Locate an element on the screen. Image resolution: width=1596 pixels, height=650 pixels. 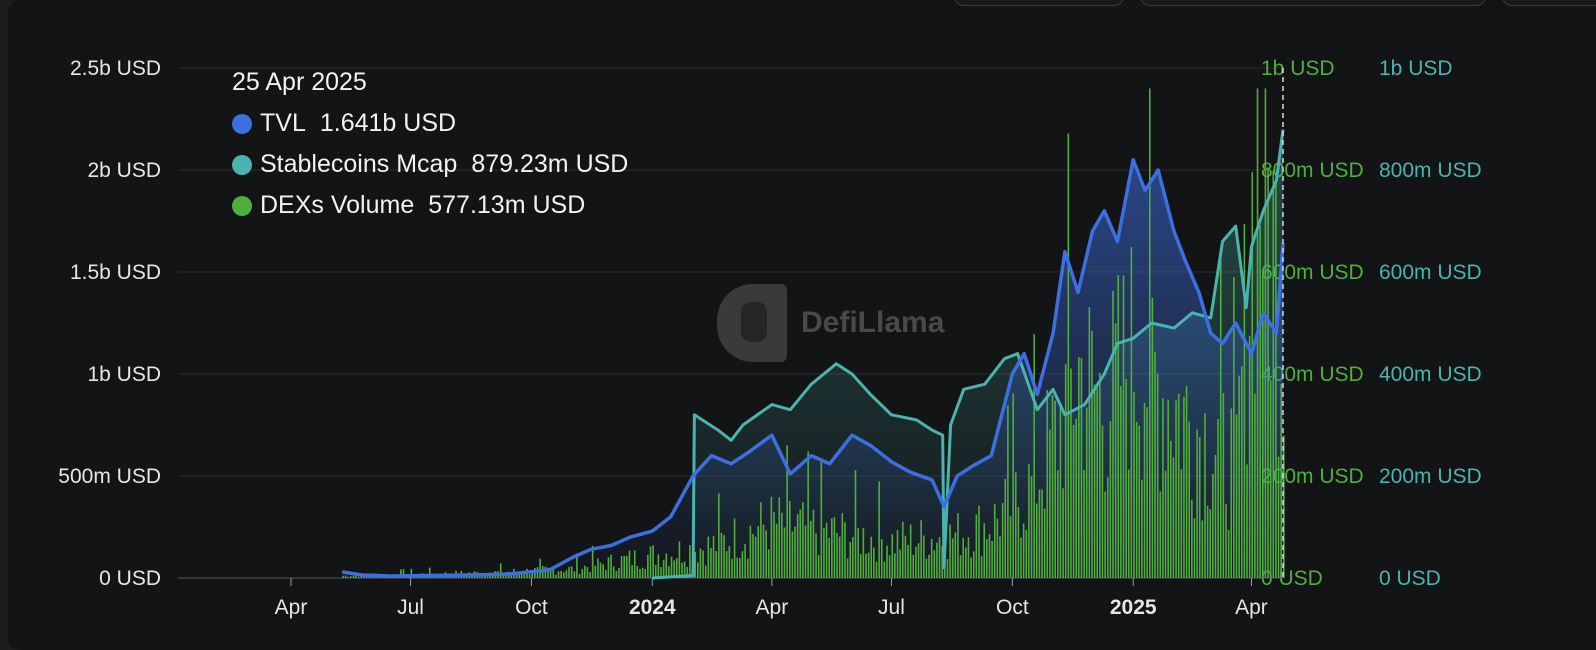
y-left-tick-label: 500m USD is located at coordinates (109, 476).